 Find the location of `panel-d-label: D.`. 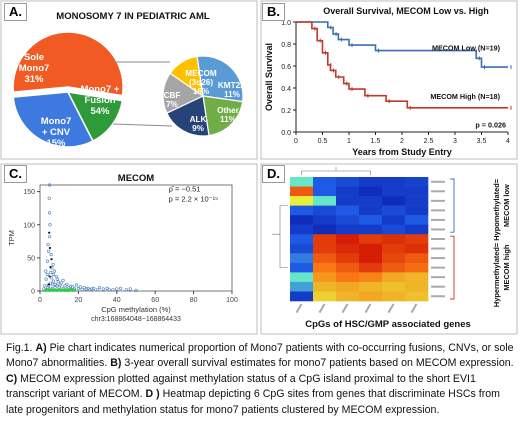

panel-d-label: D. is located at coordinates (273, 174).